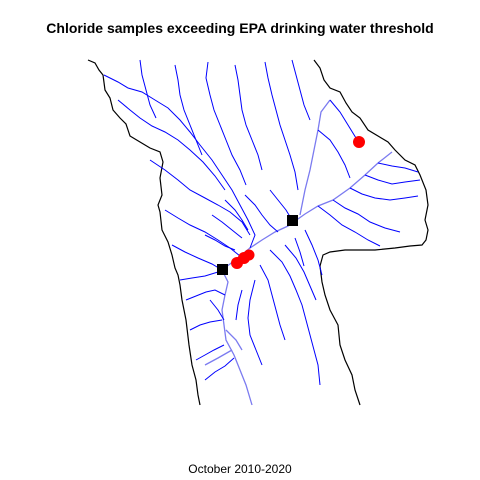  Describe the element at coordinates (240, 469) in the screenshot. I see `map-caption: October 2010-2020` at that location.